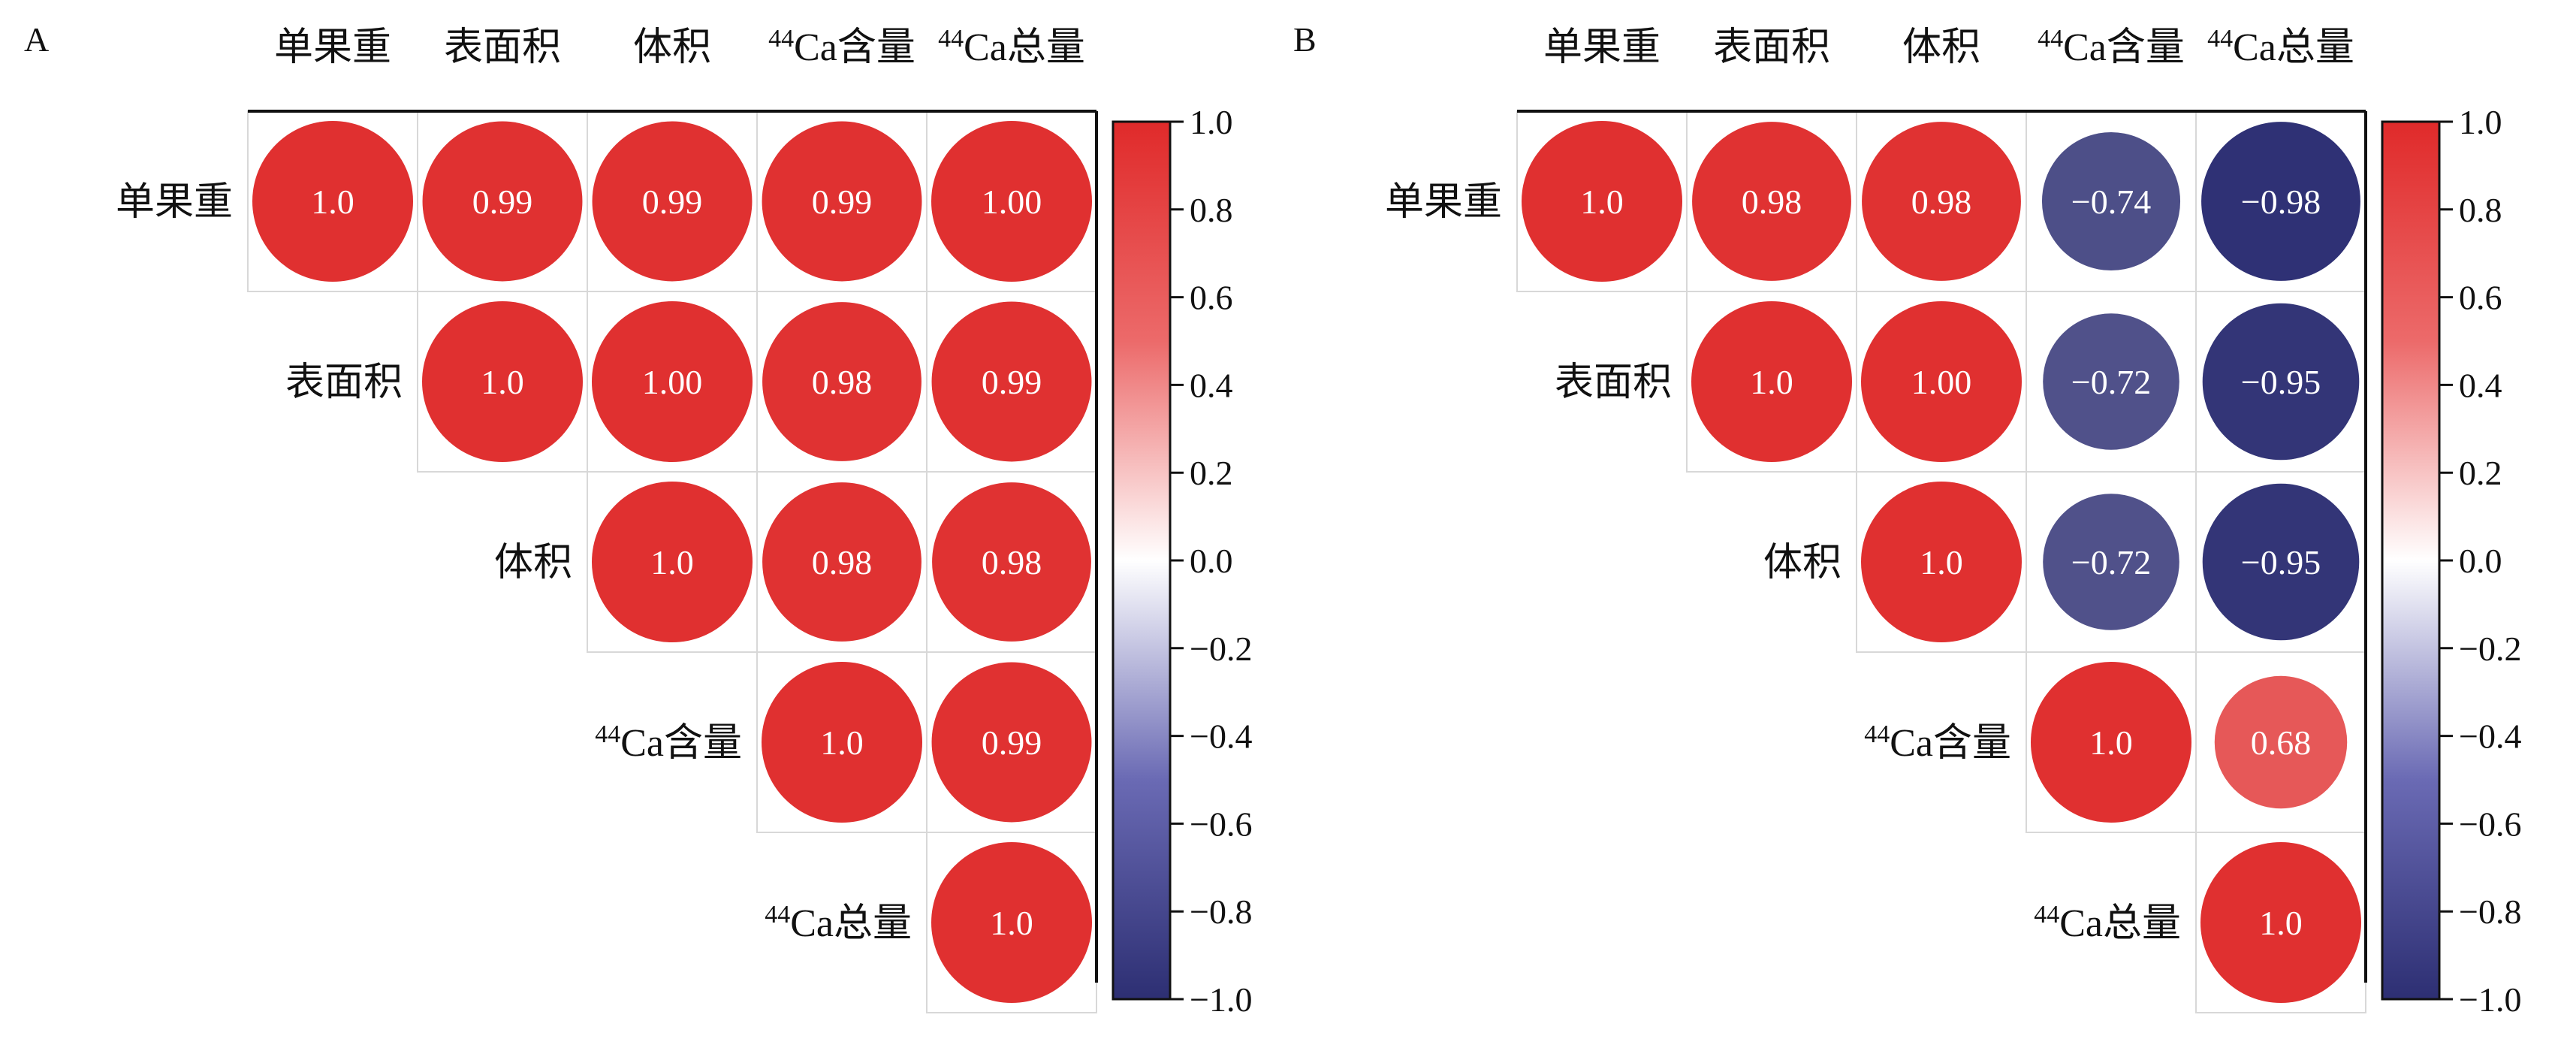 The width and height of the screenshot is (2576, 1054). What do you see at coordinates (36, 39) in the screenshot?
I see `panel-letter: A` at bounding box center [36, 39].